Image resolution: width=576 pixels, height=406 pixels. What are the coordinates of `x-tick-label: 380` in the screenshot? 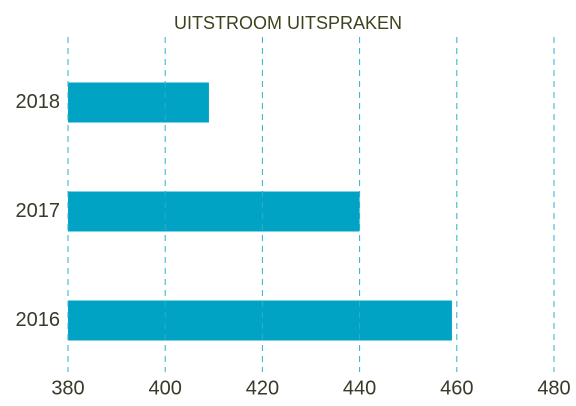 It's located at (67, 388).